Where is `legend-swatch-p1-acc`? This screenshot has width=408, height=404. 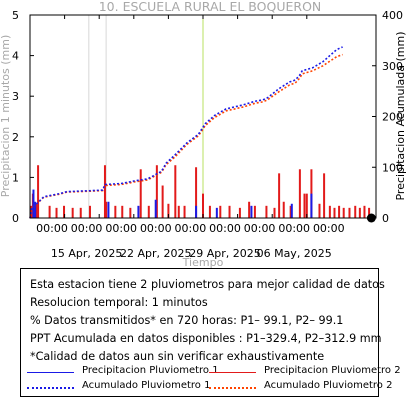 legend-swatch-p1-acc is located at coordinates (50, 388).